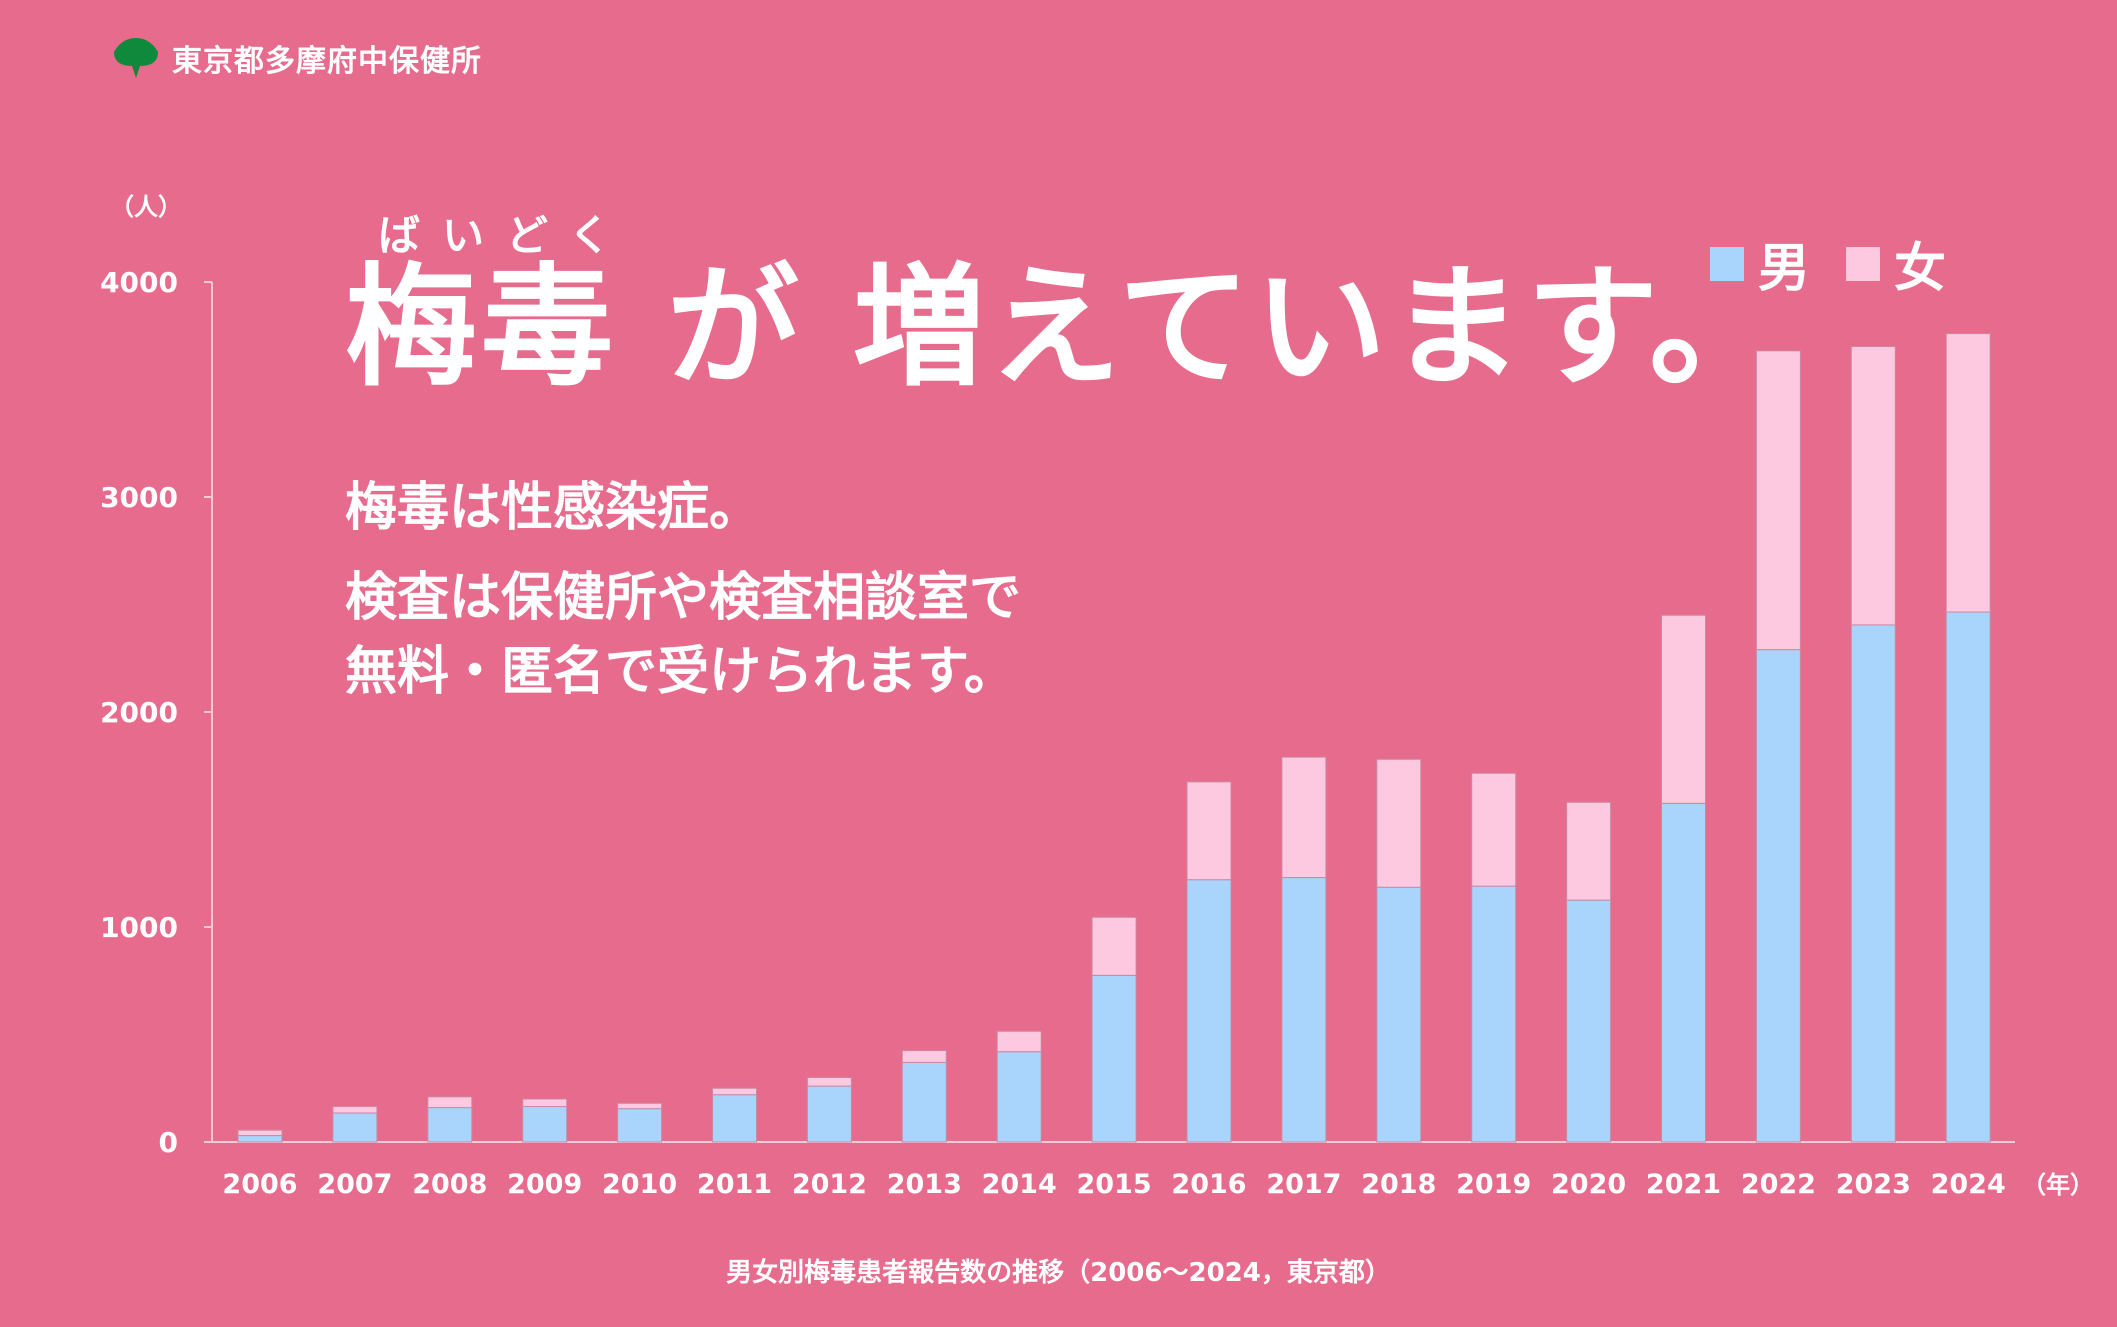  What do you see at coordinates (683, 598) in the screenshot?
I see `body-line-2: 検査は保健所や検査相談室で` at bounding box center [683, 598].